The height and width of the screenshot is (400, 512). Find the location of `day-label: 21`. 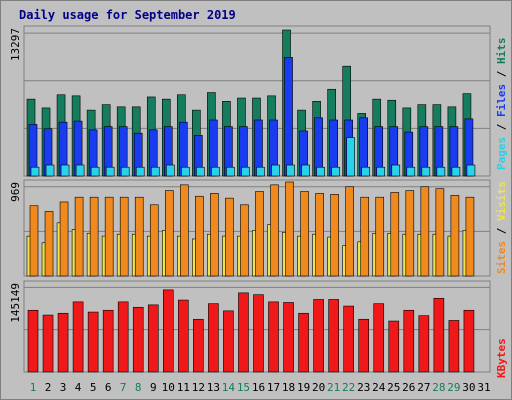

day-label: 21 is located at coordinates (333, 387).